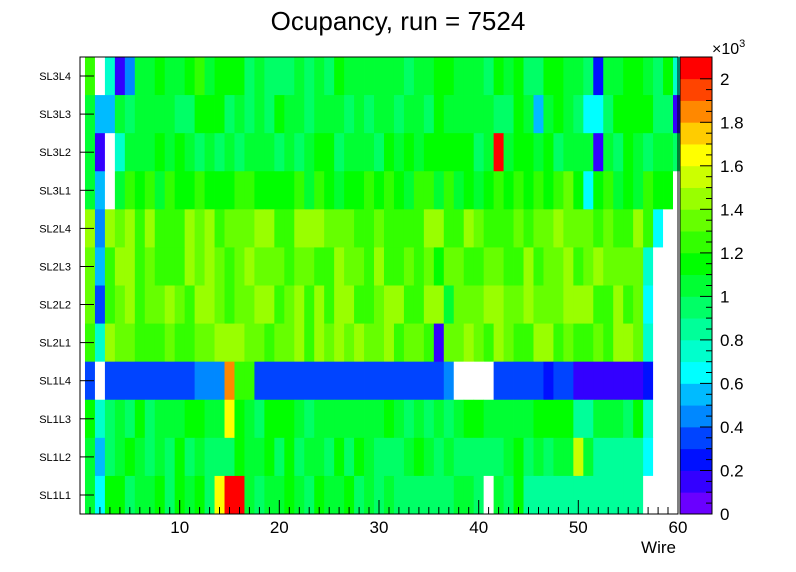 This screenshot has height=572, width=796. Describe the element at coordinates (696, 503) in the screenshot. I see `colorbar-band` at that location.